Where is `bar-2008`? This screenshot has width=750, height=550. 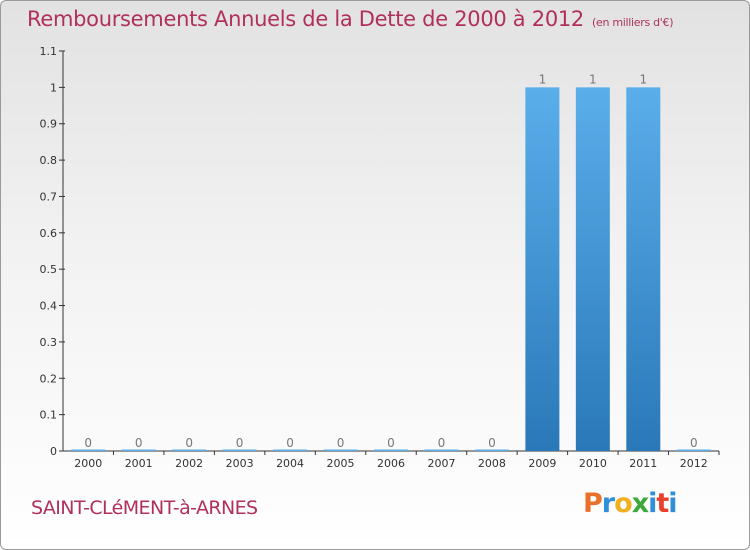 bar-2008 is located at coordinates (491, 450).